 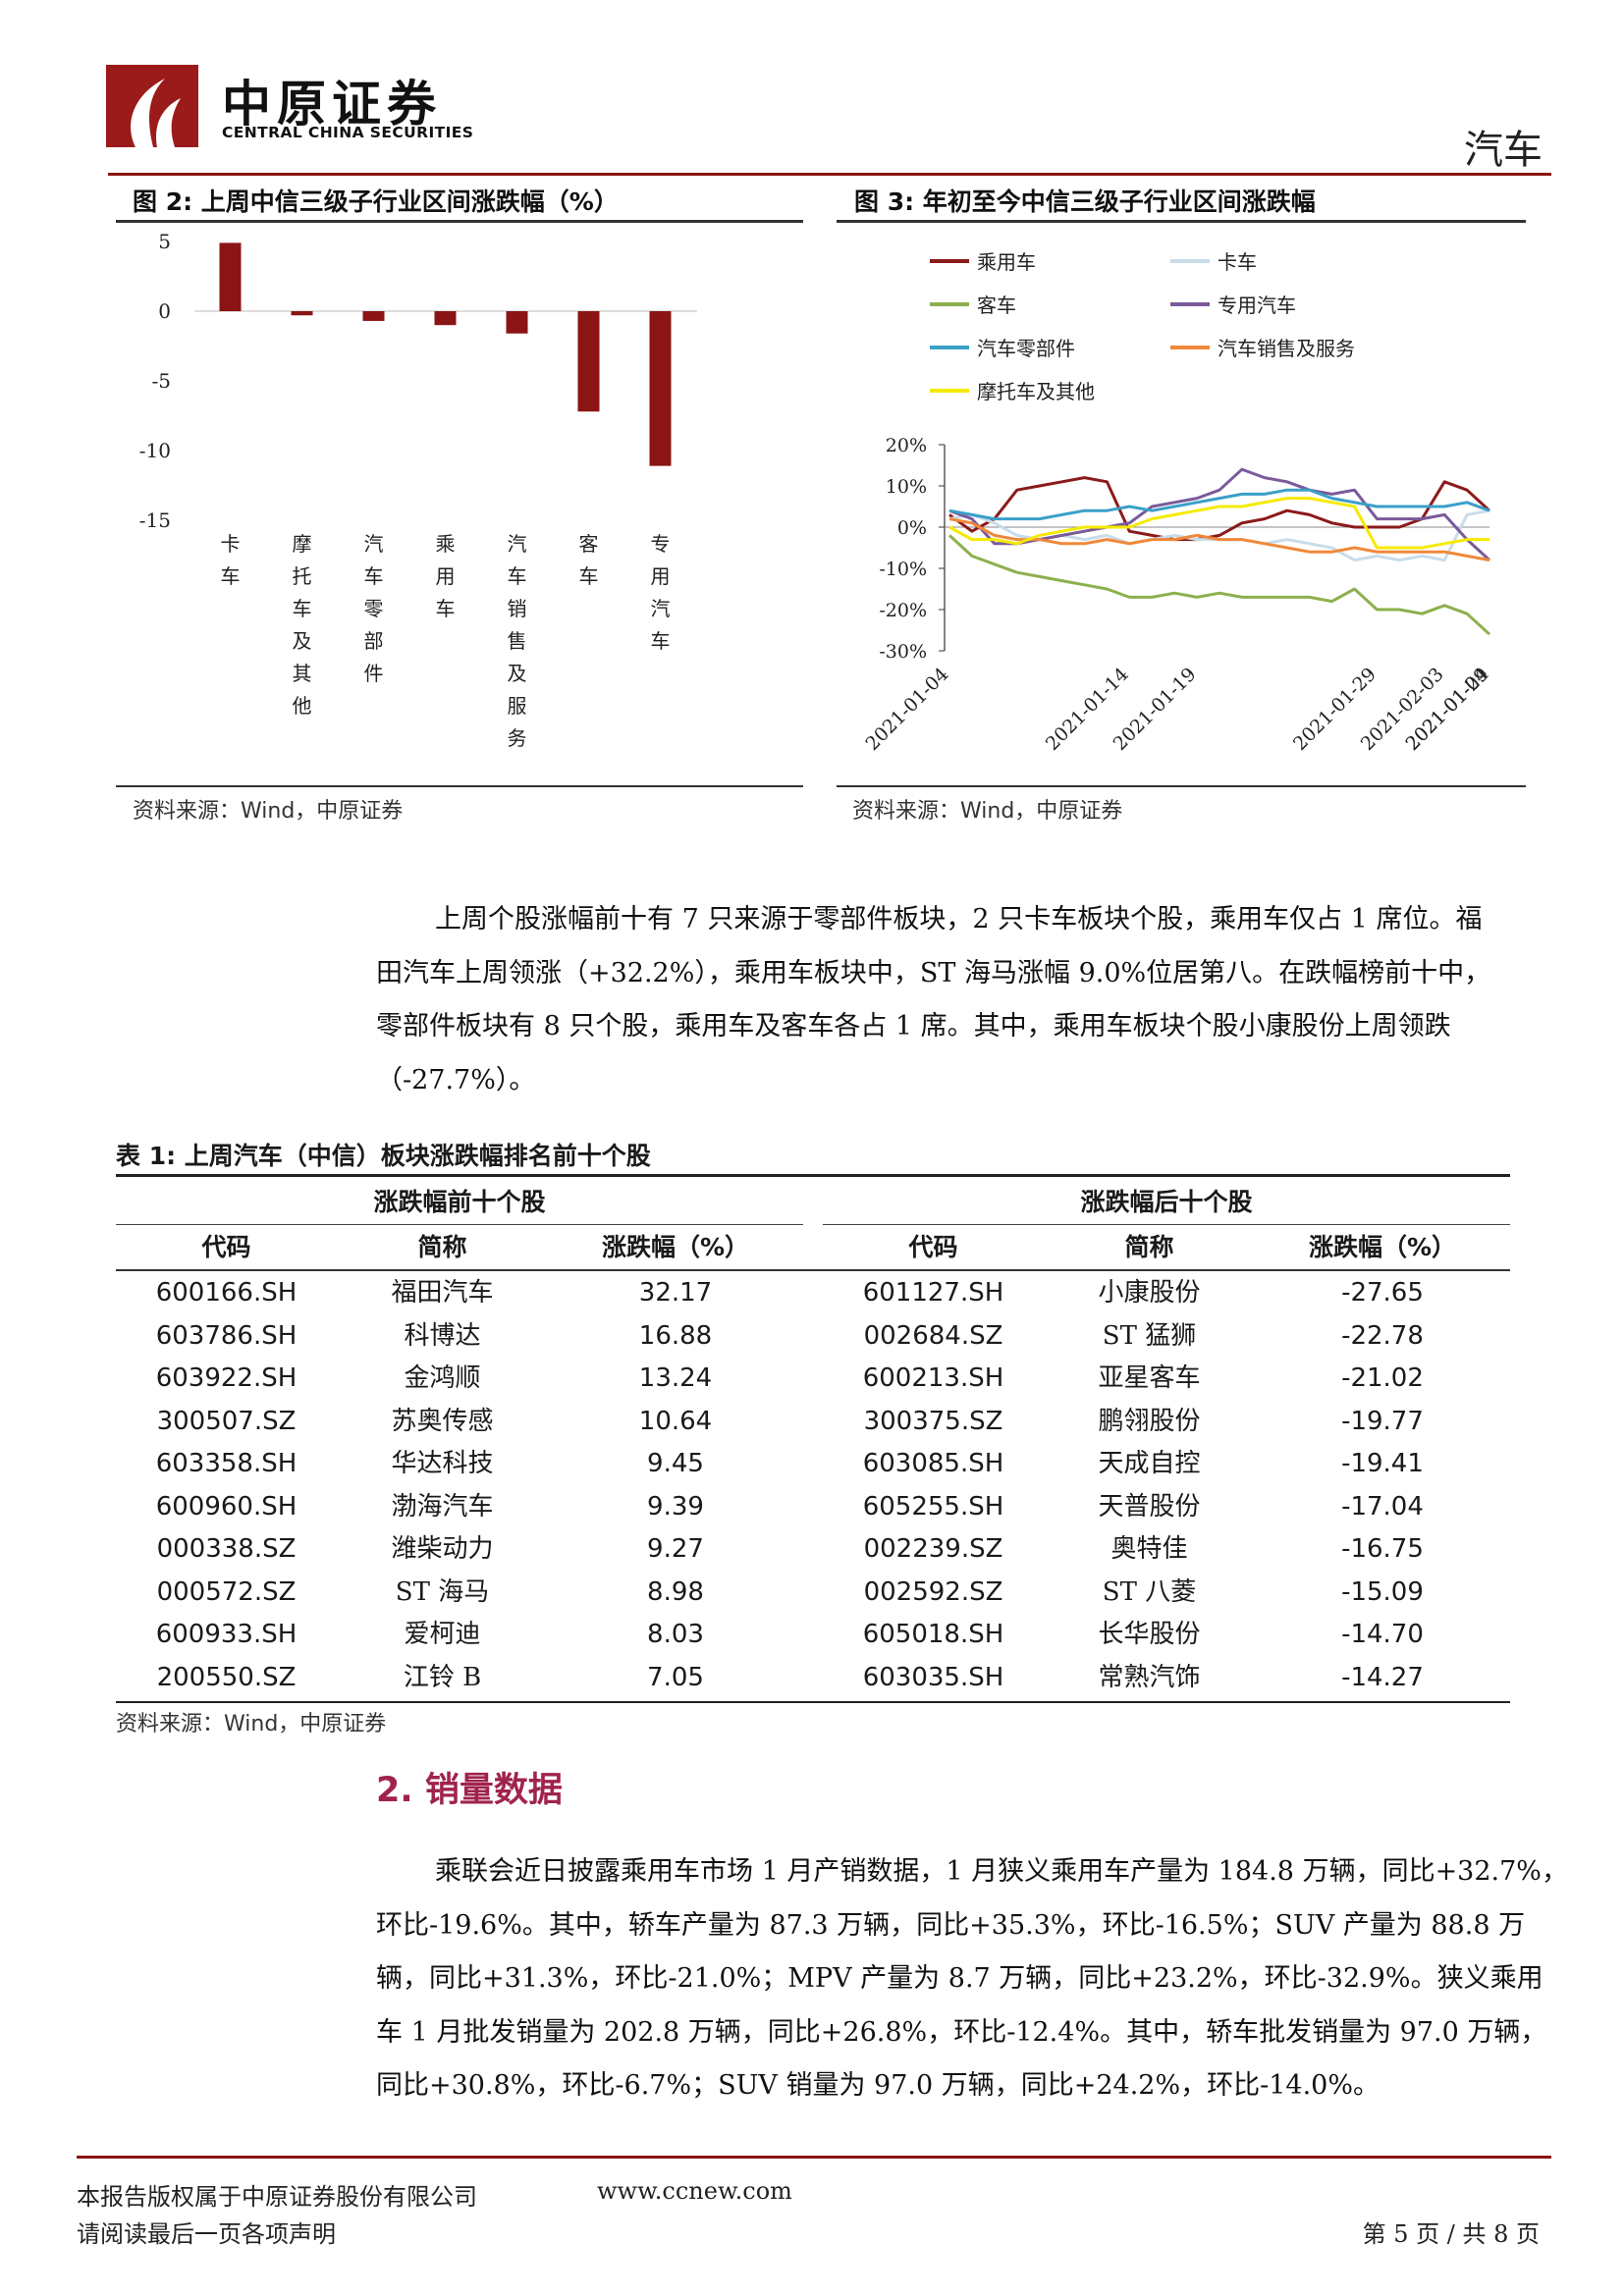 I want to click on cell-name-left: 金鸿顺, so click(x=442, y=1379).